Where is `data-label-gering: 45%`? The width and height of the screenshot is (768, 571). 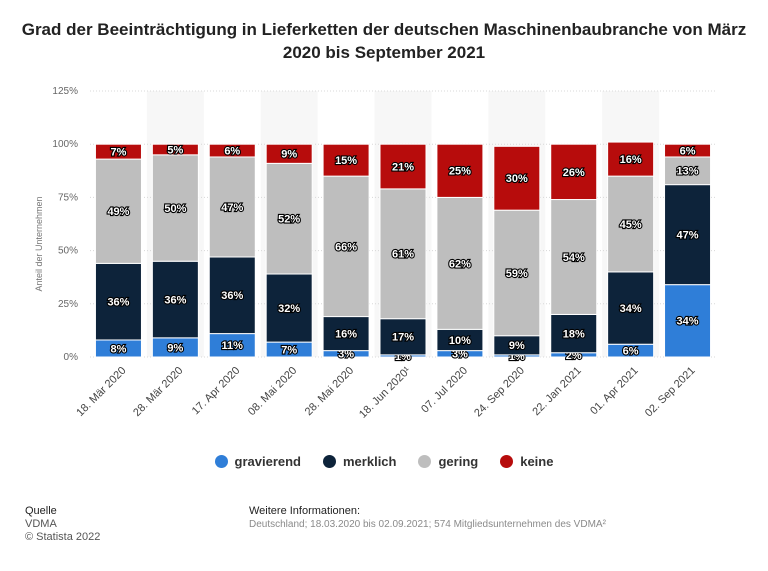
data-label-gering: 45% is located at coordinates (631, 225).